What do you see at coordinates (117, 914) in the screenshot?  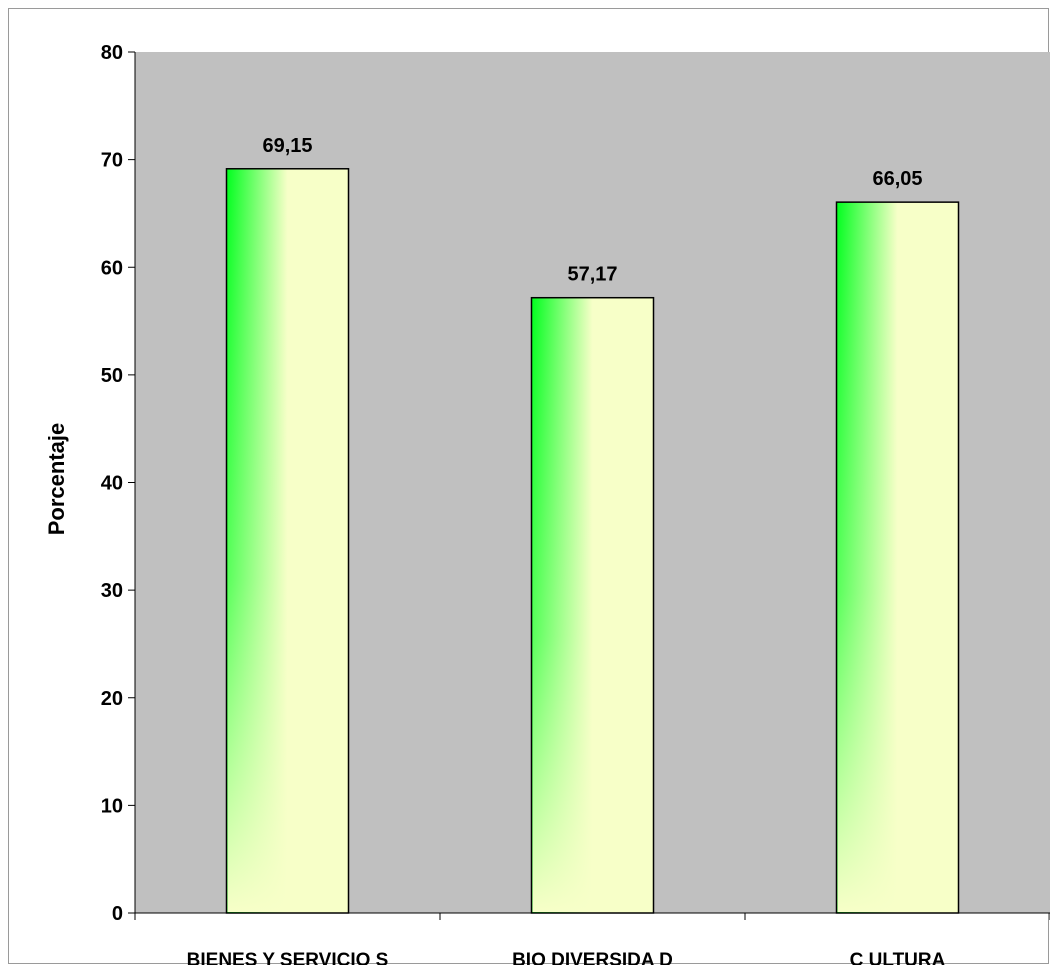 I see `y-tick-label: 0` at bounding box center [117, 914].